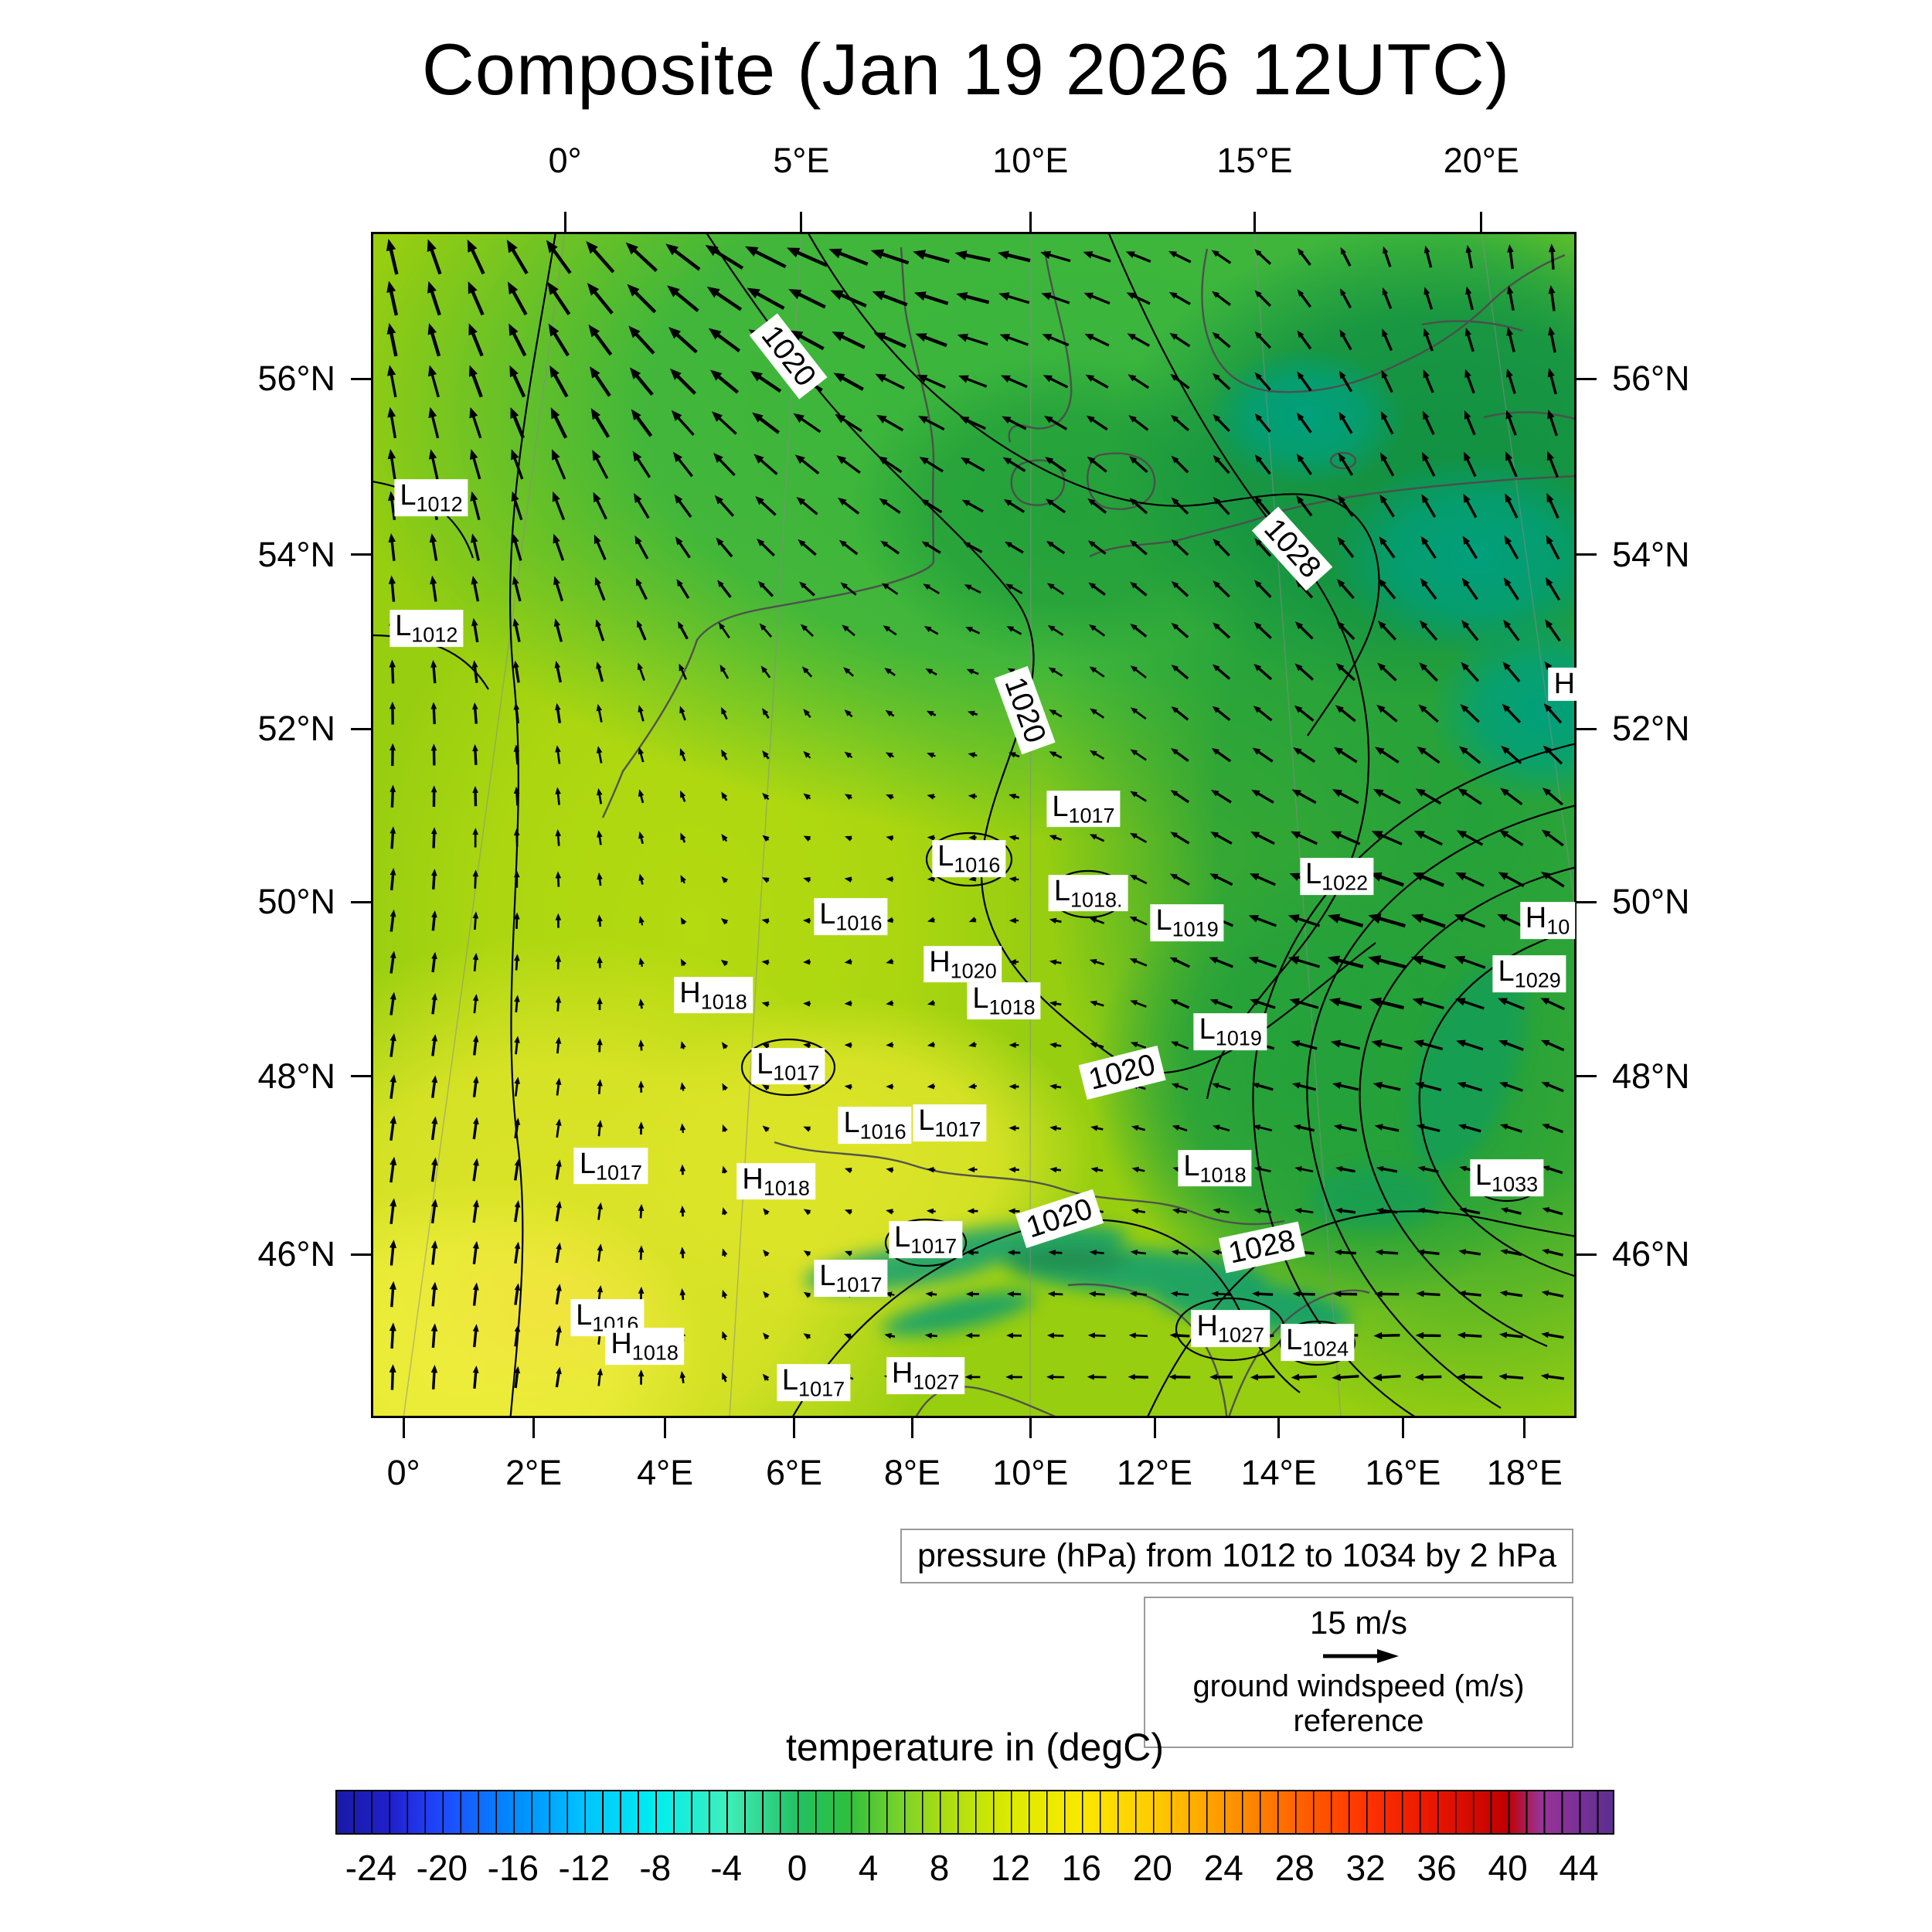 The height and width of the screenshot is (1932, 1932). What do you see at coordinates (851, 917) in the screenshot?
I see `pressure-center-low: L1016` at bounding box center [851, 917].